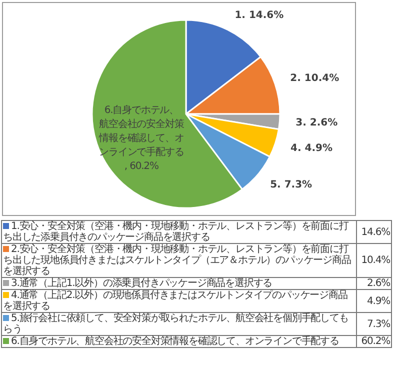 This screenshot has width=394, height=375. What do you see at coordinates (291, 184) in the screenshot?
I see `data-label: 5. 7.3%` at bounding box center [291, 184].